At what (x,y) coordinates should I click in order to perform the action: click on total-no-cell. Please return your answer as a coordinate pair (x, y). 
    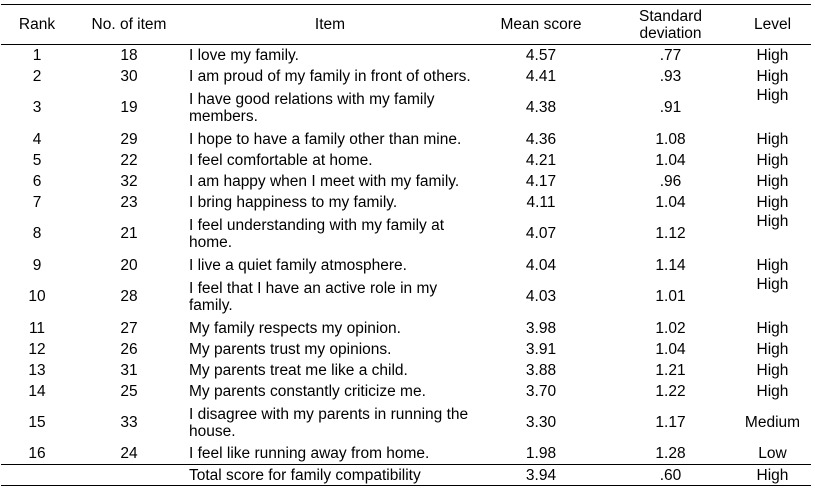
    Looking at the image, I should click on (129, 475).